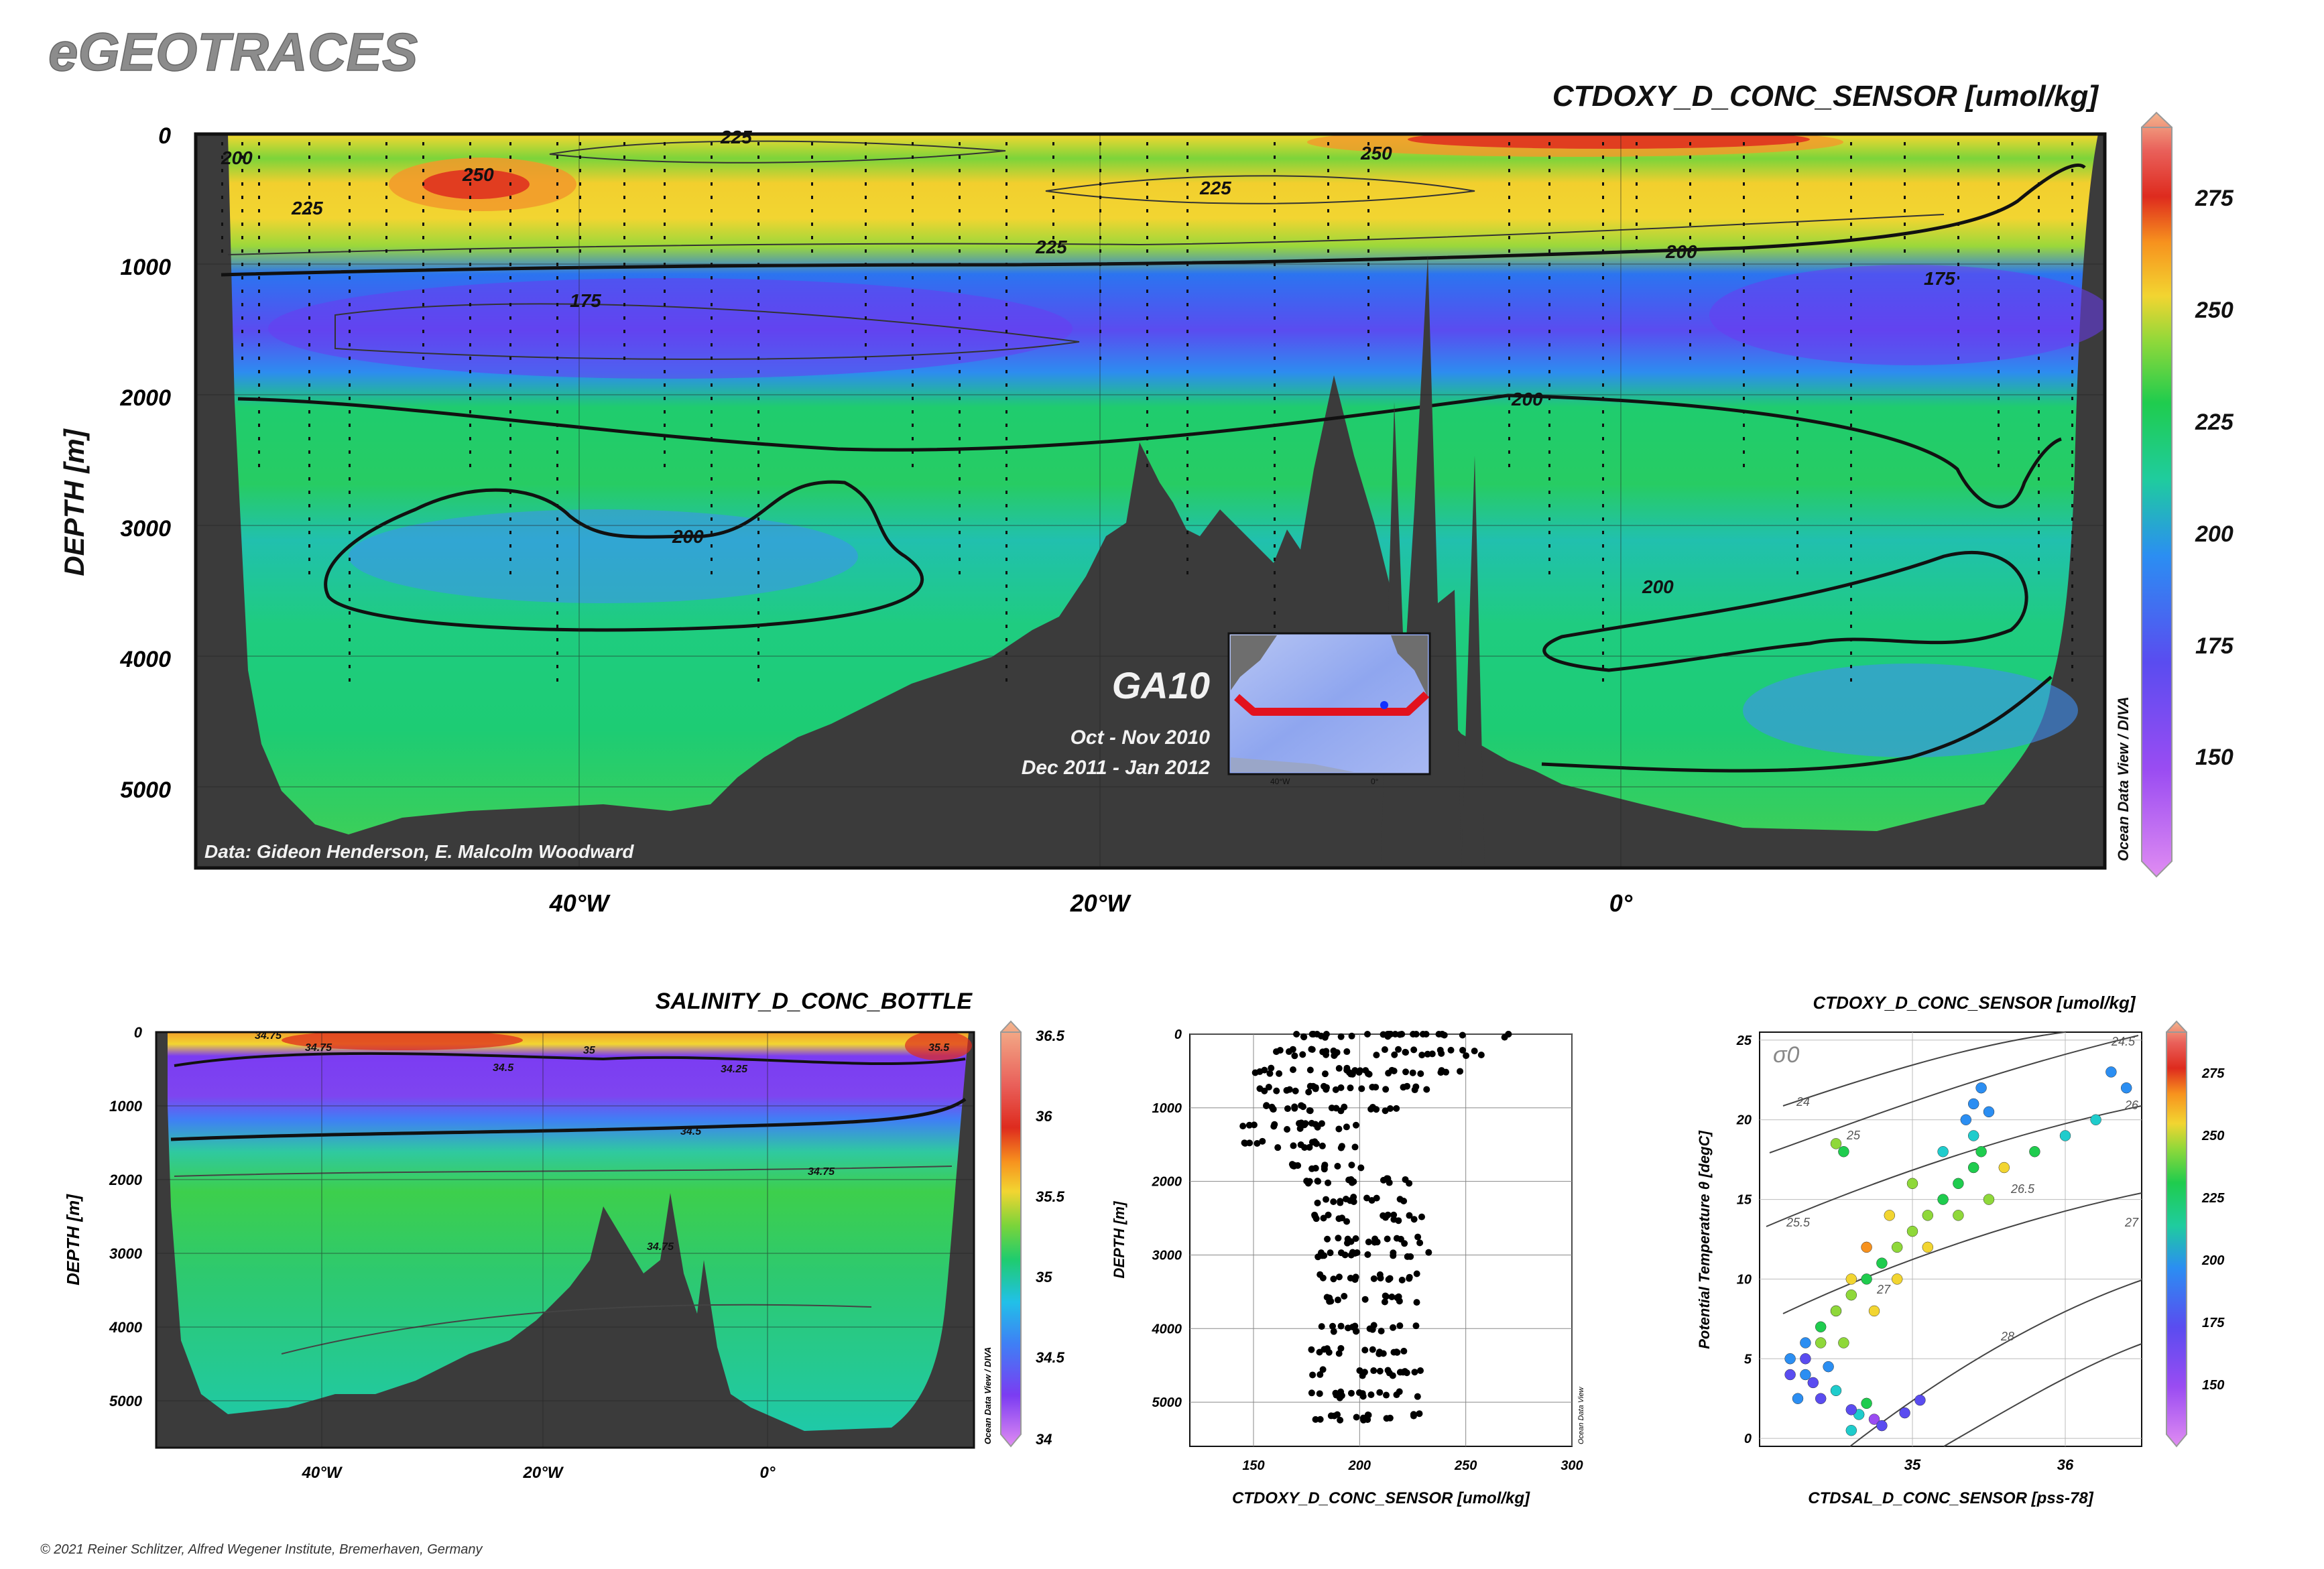 This screenshot has height=1569, width=2324. Describe the element at coordinates (1748, 1359) in the screenshot. I see `ts-y-tick: 5` at that location.